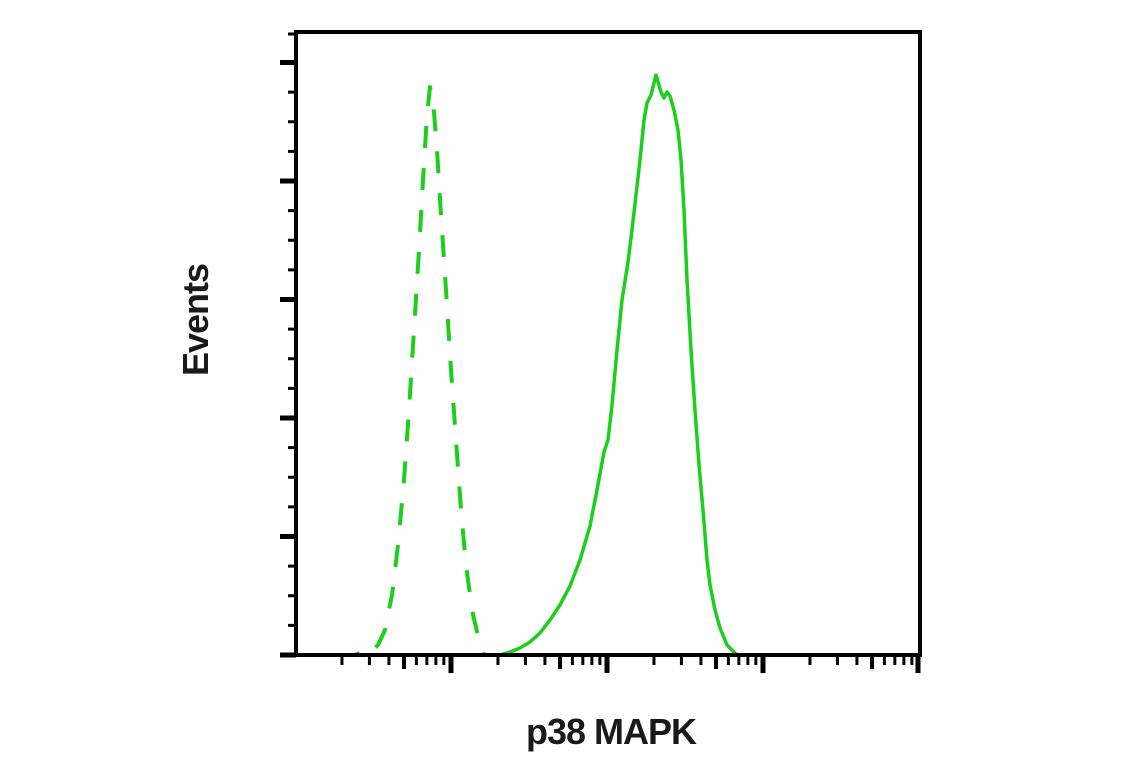 The height and width of the screenshot is (768, 1141). I want to click on x-axis-label: p38 MAPK, so click(611, 731).